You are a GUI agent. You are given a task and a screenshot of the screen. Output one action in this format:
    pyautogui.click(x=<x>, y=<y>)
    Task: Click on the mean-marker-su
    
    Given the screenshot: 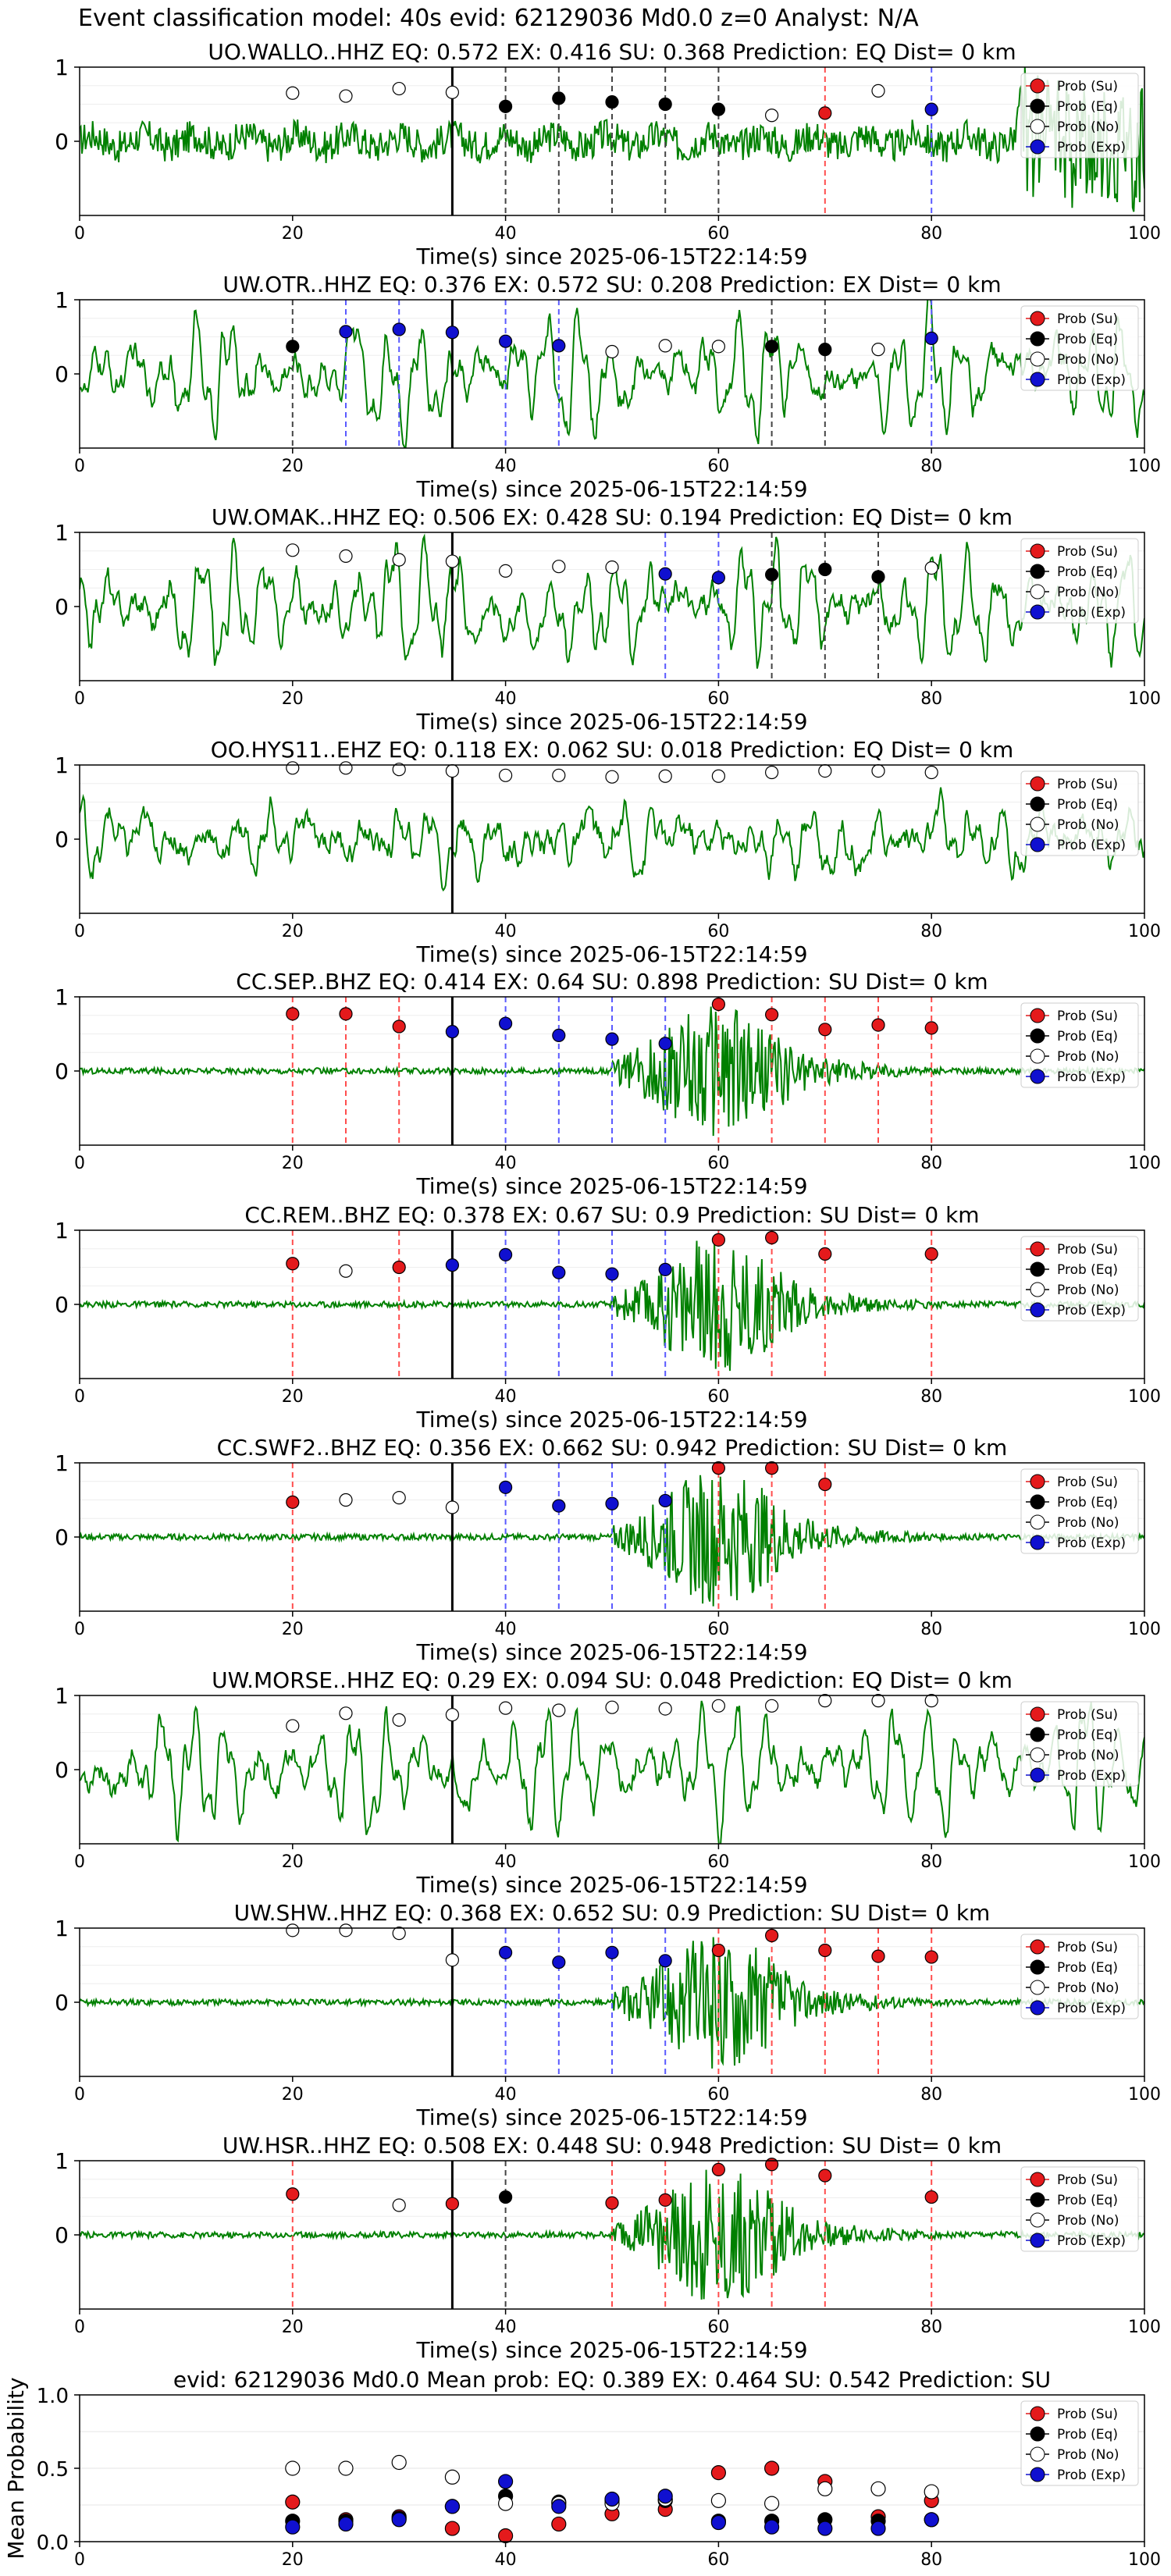 What is the action you would take?
    pyautogui.click(x=505, y=2536)
    